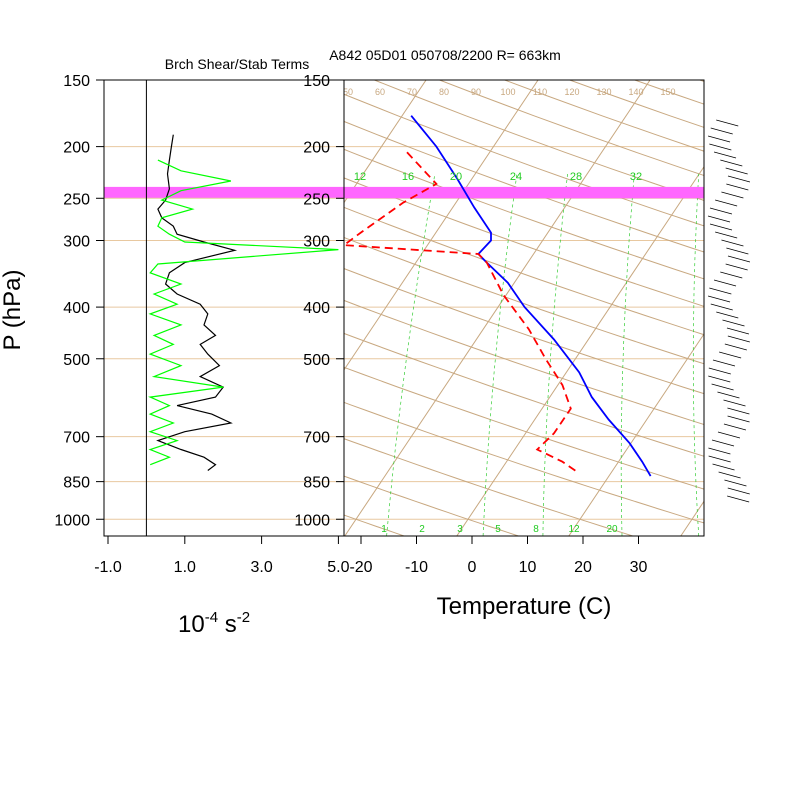  What do you see at coordinates (498, 556) in the screenshot?
I see `right-x-ticks: -20 -10 0 10 20 30` at bounding box center [498, 556].